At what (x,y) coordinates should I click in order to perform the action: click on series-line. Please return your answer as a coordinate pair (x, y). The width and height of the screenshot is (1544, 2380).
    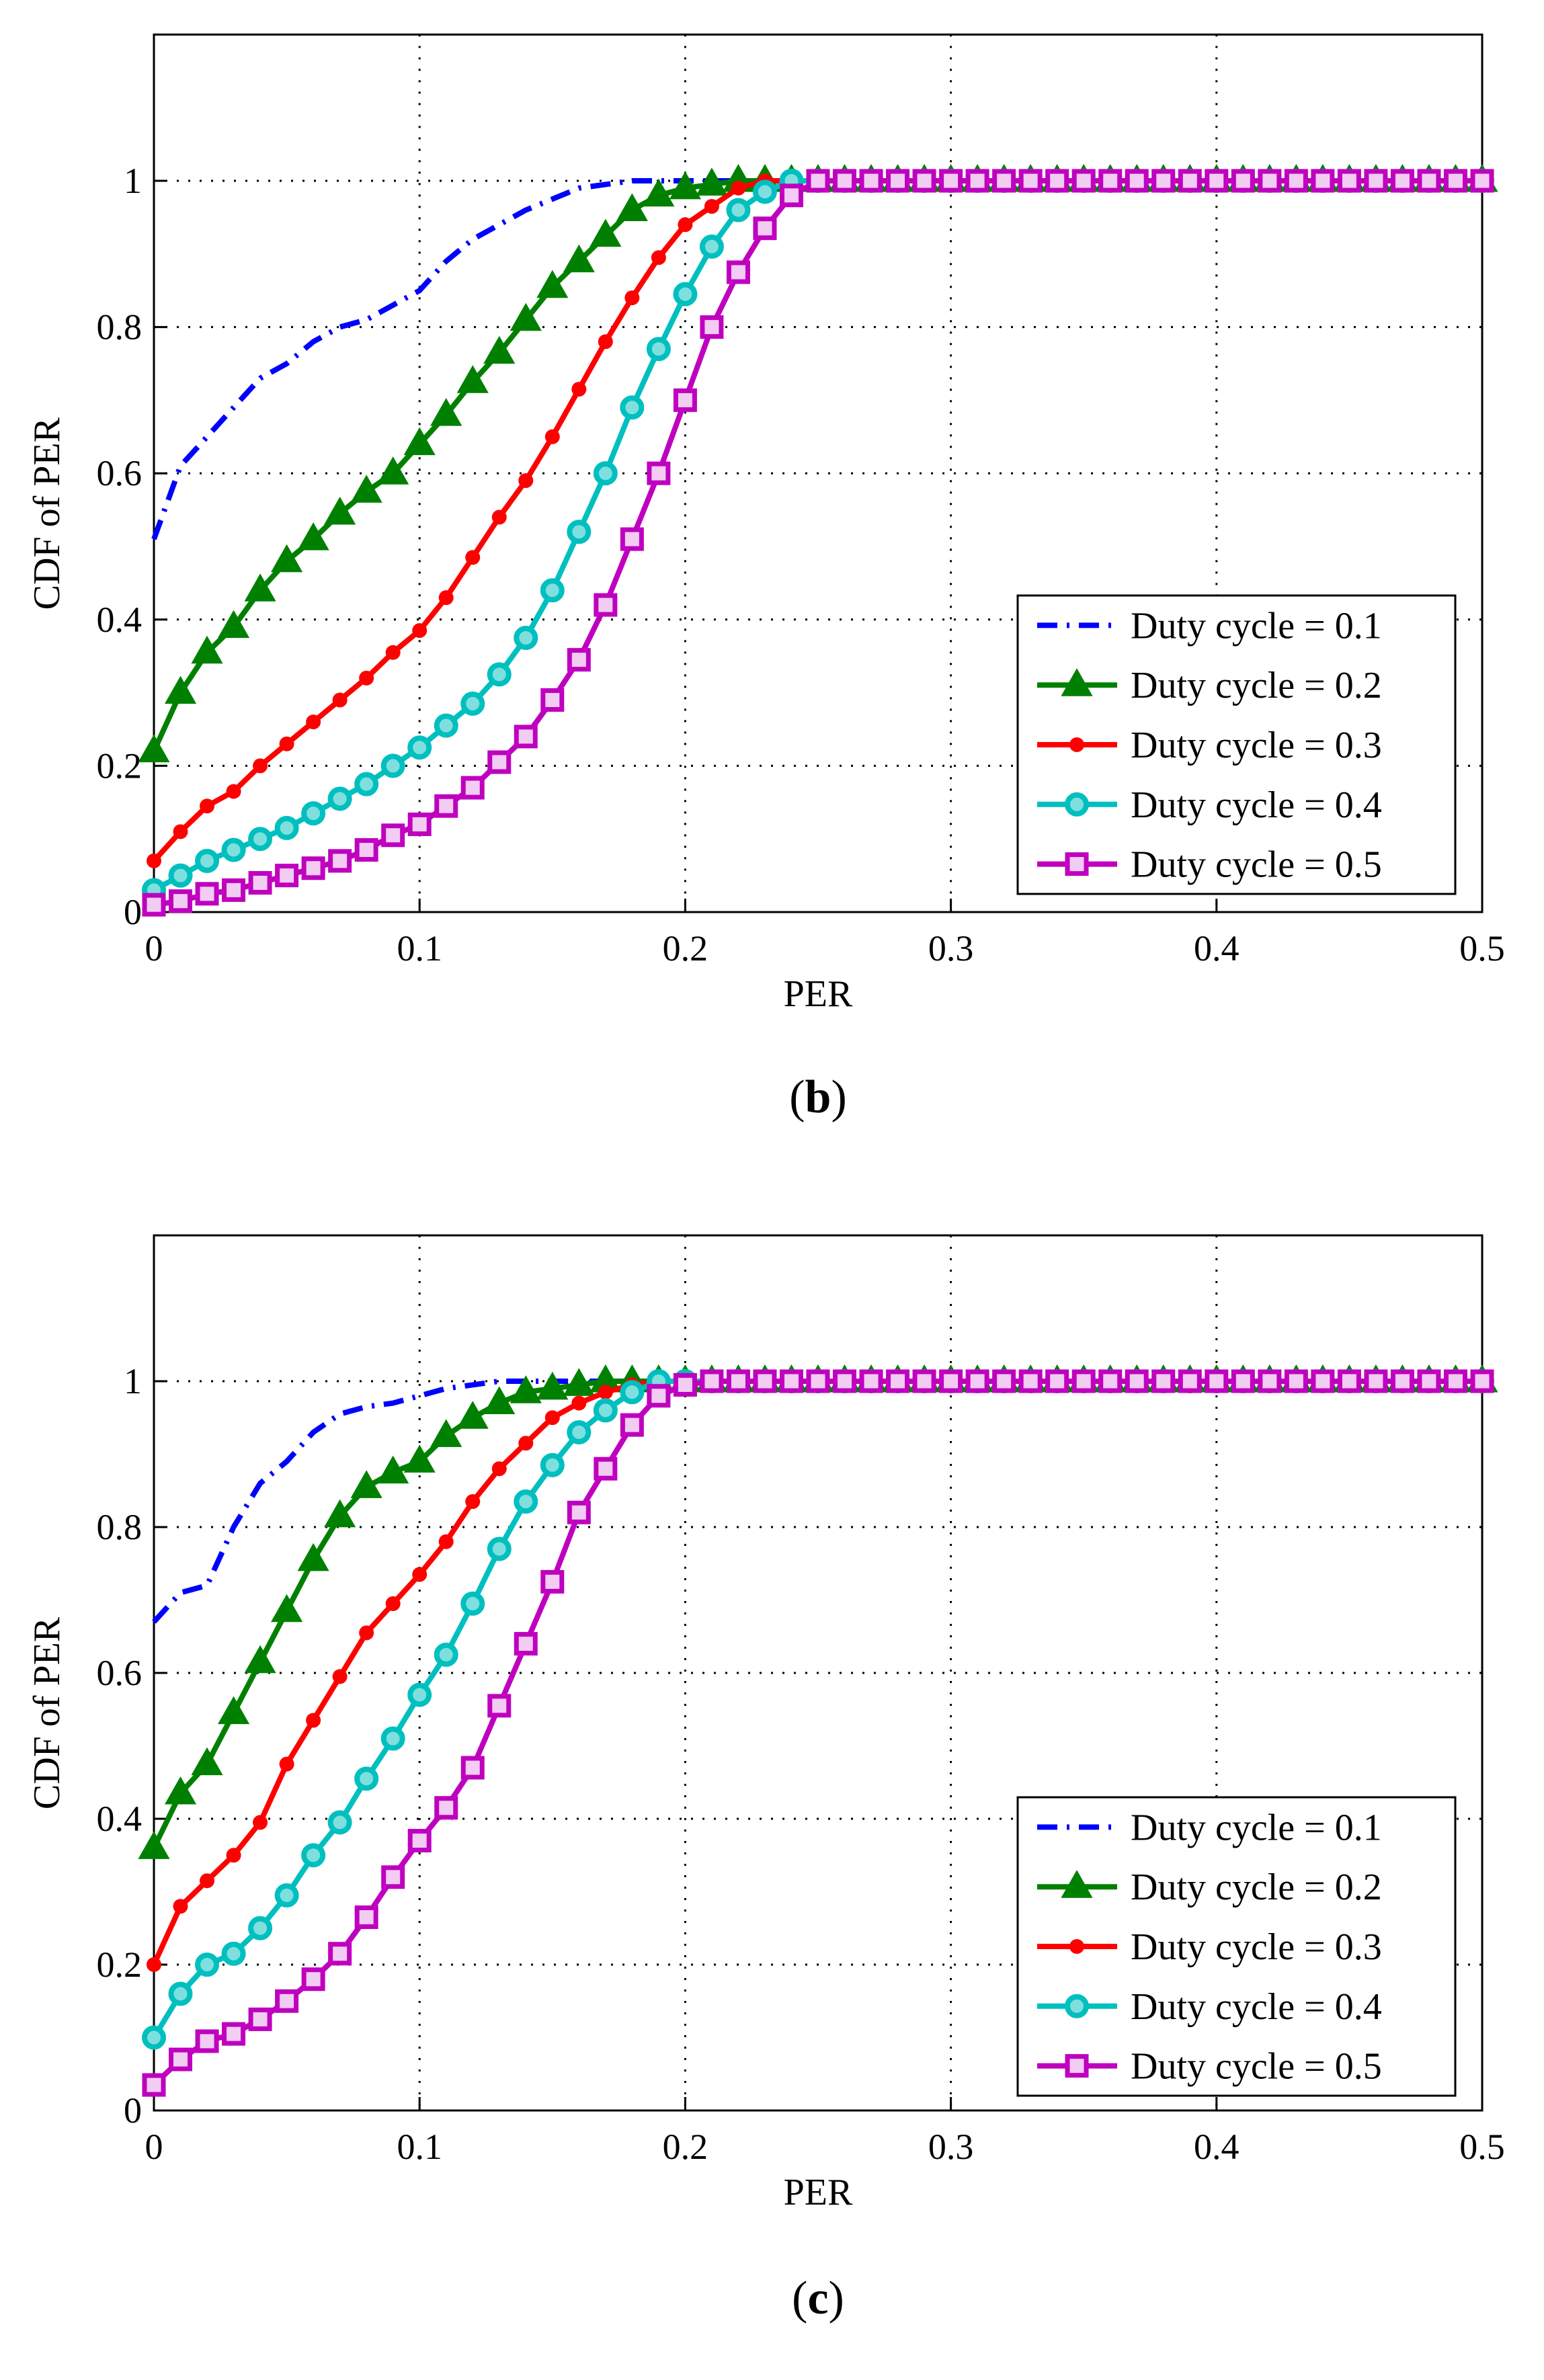
    Looking at the image, I should click on (816, 359).